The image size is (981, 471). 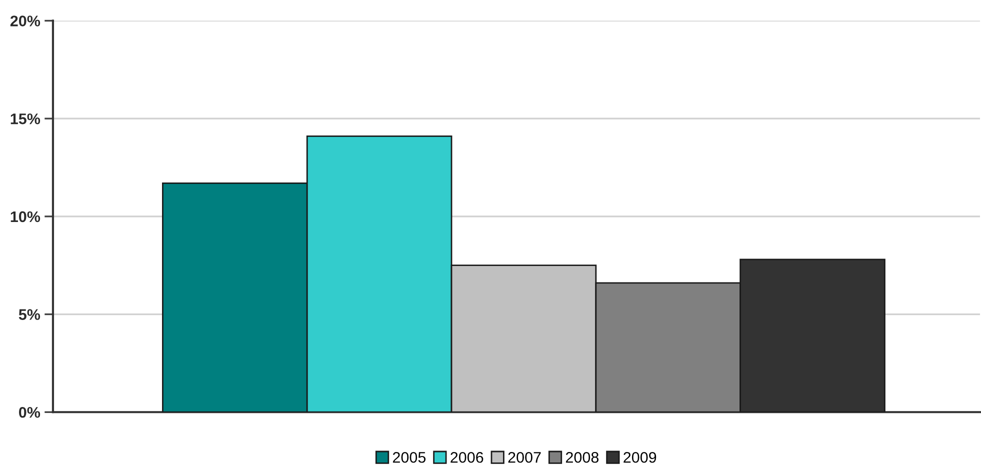 What do you see at coordinates (582, 457) in the screenshot?
I see `legend-label: 2008` at bounding box center [582, 457].